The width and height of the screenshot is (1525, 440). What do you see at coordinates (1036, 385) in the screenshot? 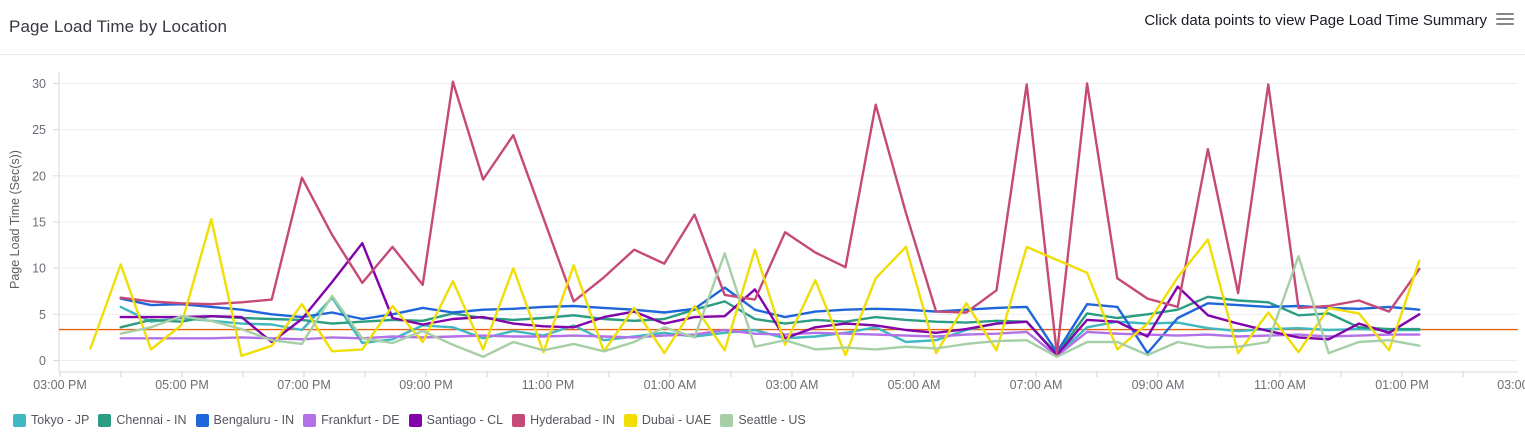
I see `x-tick-label: 07:00 AM` at bounding box center [1036, 385].